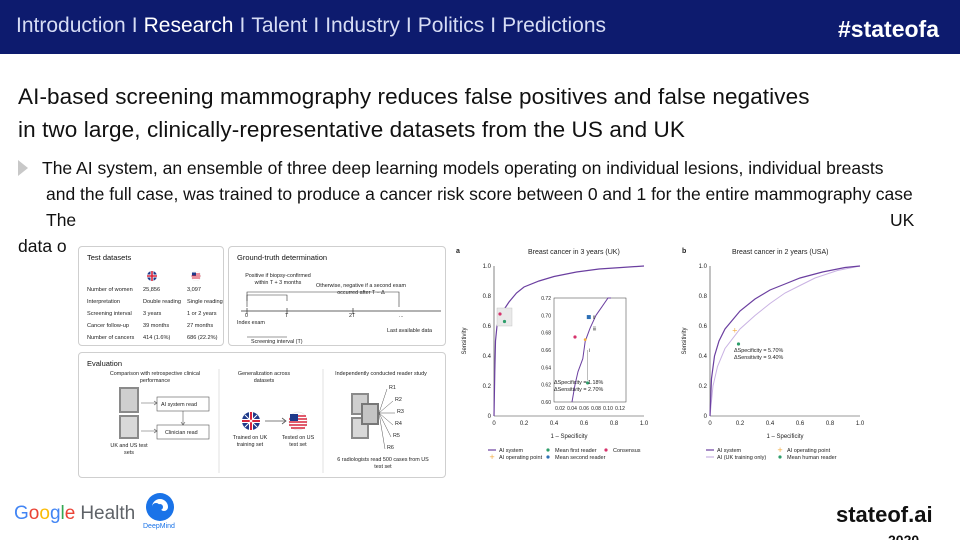 The image size is (960, 540). What do you see at coordinates (398, 424) in the screenshot?
I see `reader-label: R4` at bounding box center [398, 424].